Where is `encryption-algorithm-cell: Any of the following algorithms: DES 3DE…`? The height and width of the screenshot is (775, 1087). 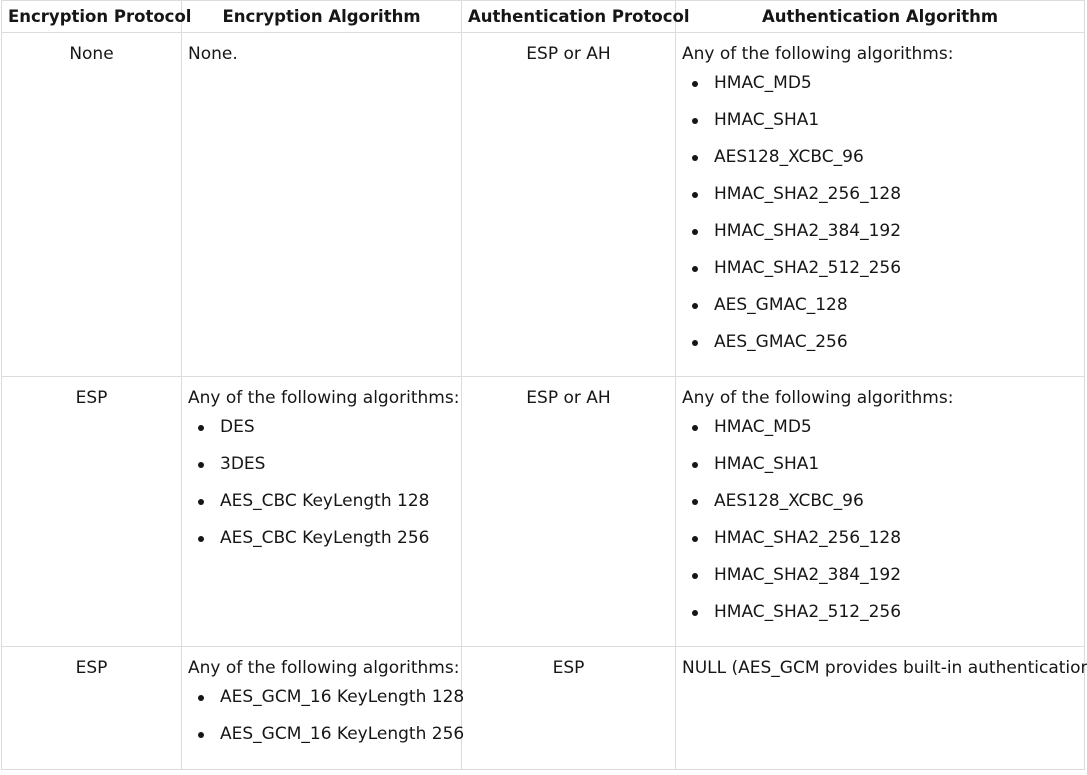 encryption-algorithm-cell: Any of the following algorithms: DES 3DE… is located at coordinates (321, 511).